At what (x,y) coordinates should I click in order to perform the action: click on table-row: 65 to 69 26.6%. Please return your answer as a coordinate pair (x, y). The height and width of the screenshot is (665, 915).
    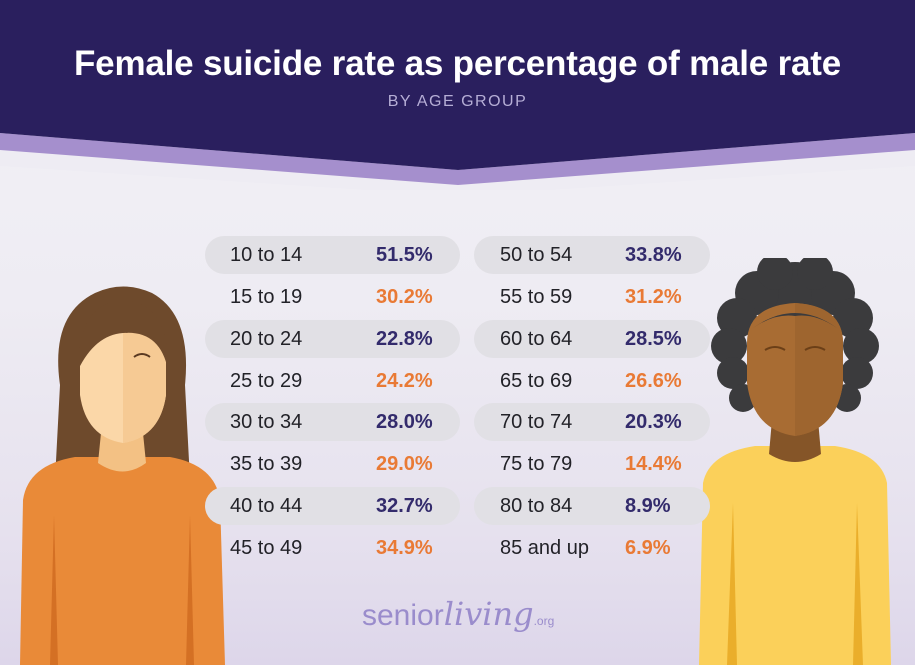
    Looking at the image, I should click on (592, 381).